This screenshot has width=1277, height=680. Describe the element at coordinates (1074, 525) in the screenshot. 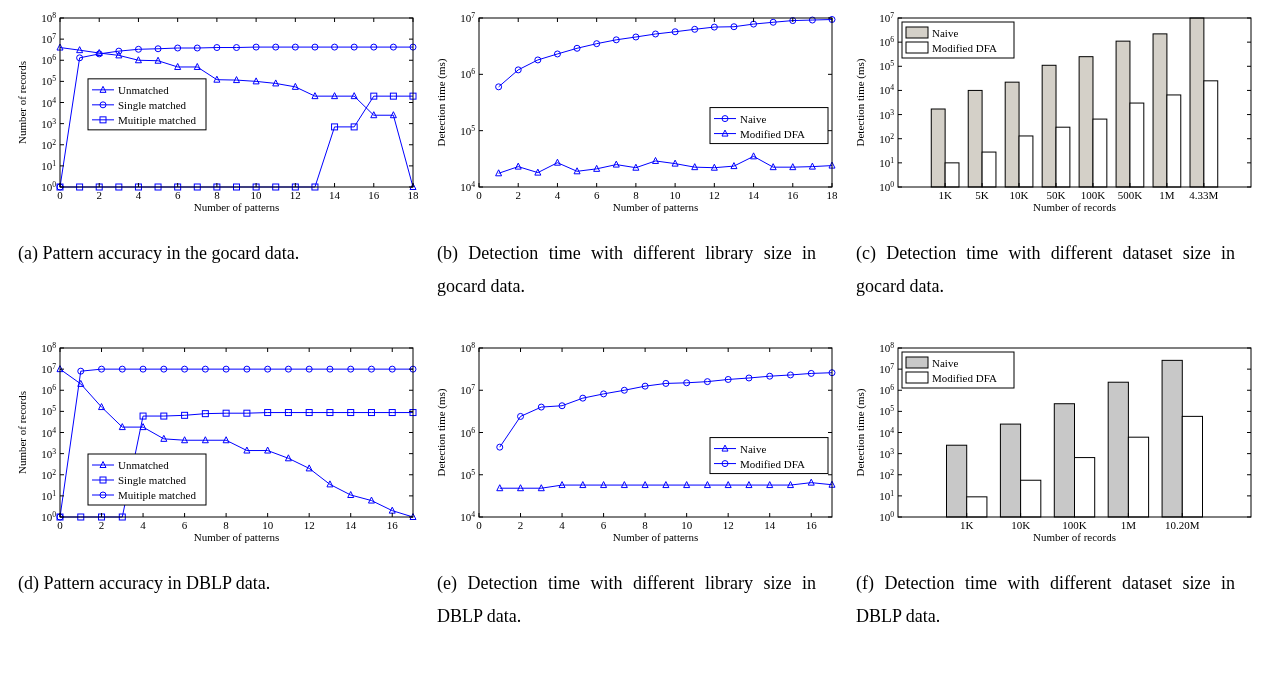

I see `x-tick-label: 100K` at that location.